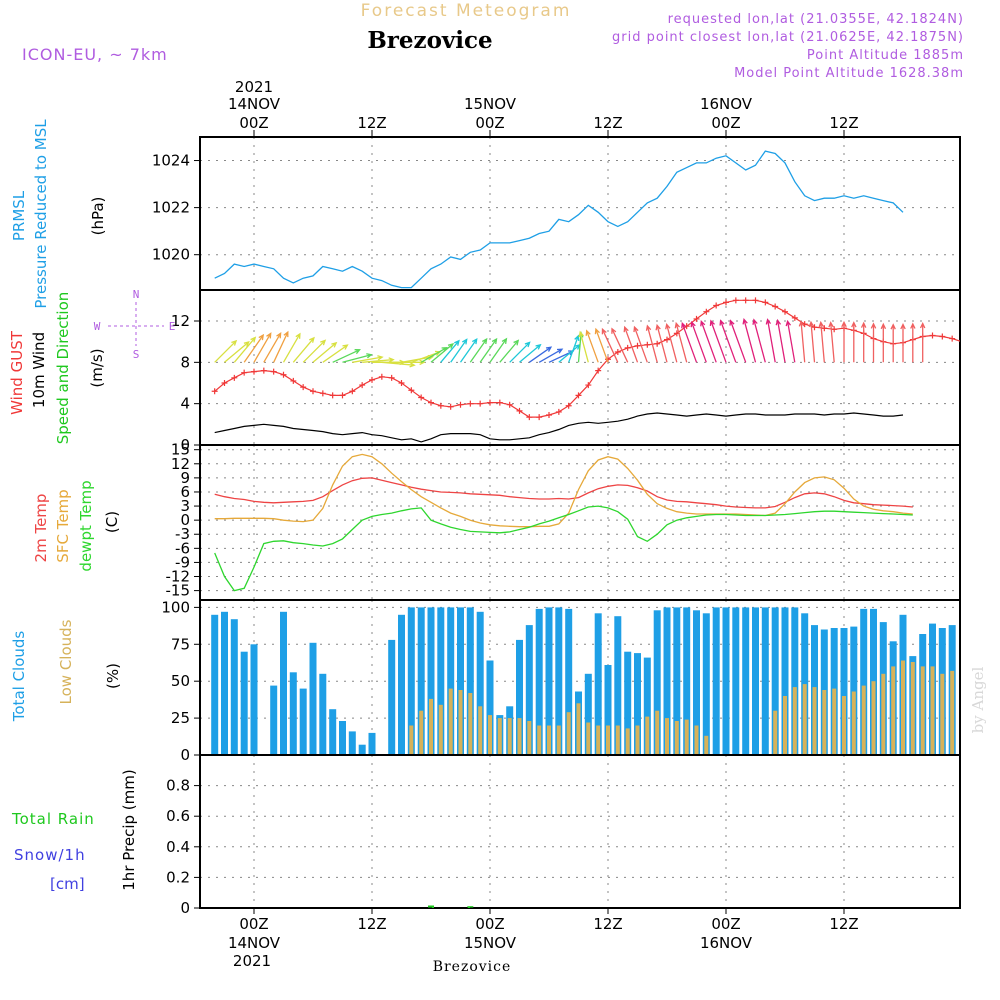 The width and height of the screenshot is (1000, 1000). Describe the element at coordinates (74, 831) in the screenshot. I see `precip-labels: Total Rain Snow/1h [cm] 1hr Precip (mm)` at that location.